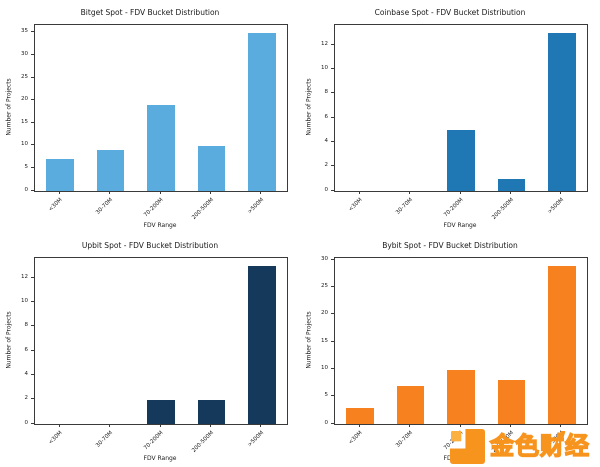 The height and width of the screenshot is (467, 600). What do you see at coordinates (326, 165) in the screenshot?
I see `y-tick-label: 2` at bounding box center [326, 165].